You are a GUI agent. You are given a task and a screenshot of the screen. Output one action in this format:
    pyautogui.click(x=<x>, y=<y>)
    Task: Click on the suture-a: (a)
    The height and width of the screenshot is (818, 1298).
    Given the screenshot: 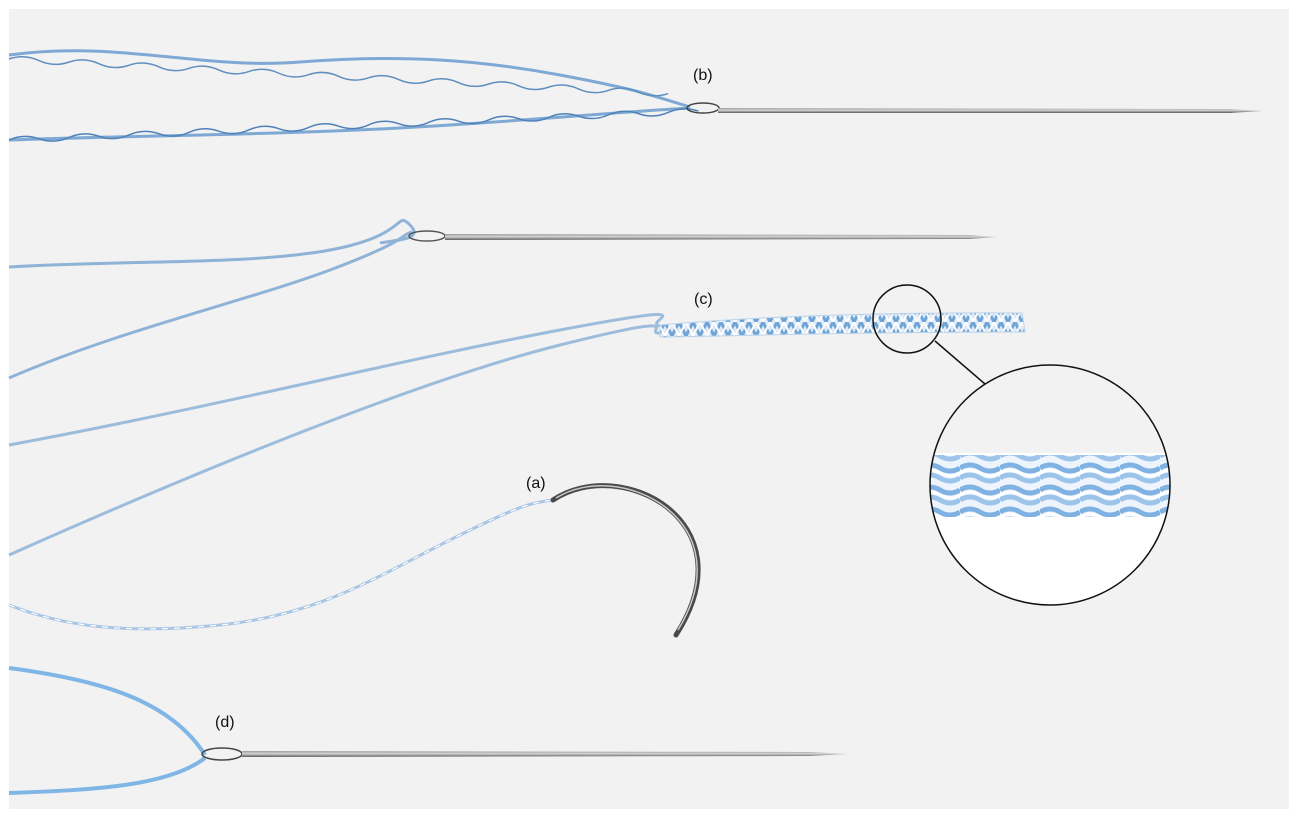 What is the action you would take?
    pyautogui.click(x=354, y=556)
    